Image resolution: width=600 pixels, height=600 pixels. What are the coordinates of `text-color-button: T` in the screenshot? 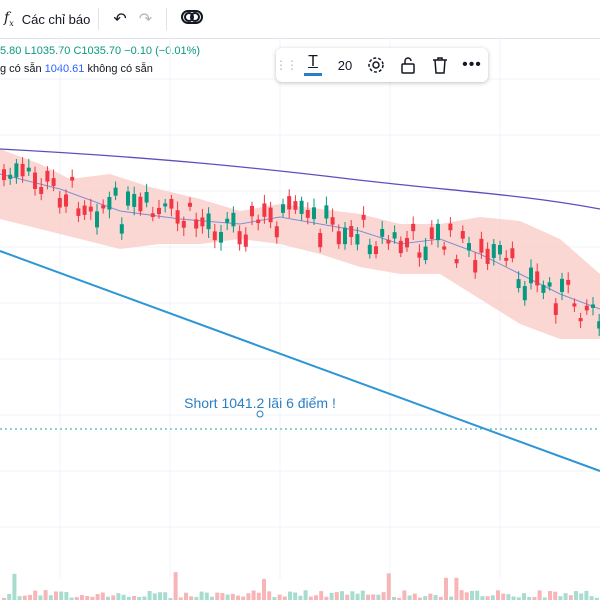 It's located at (313, 65).